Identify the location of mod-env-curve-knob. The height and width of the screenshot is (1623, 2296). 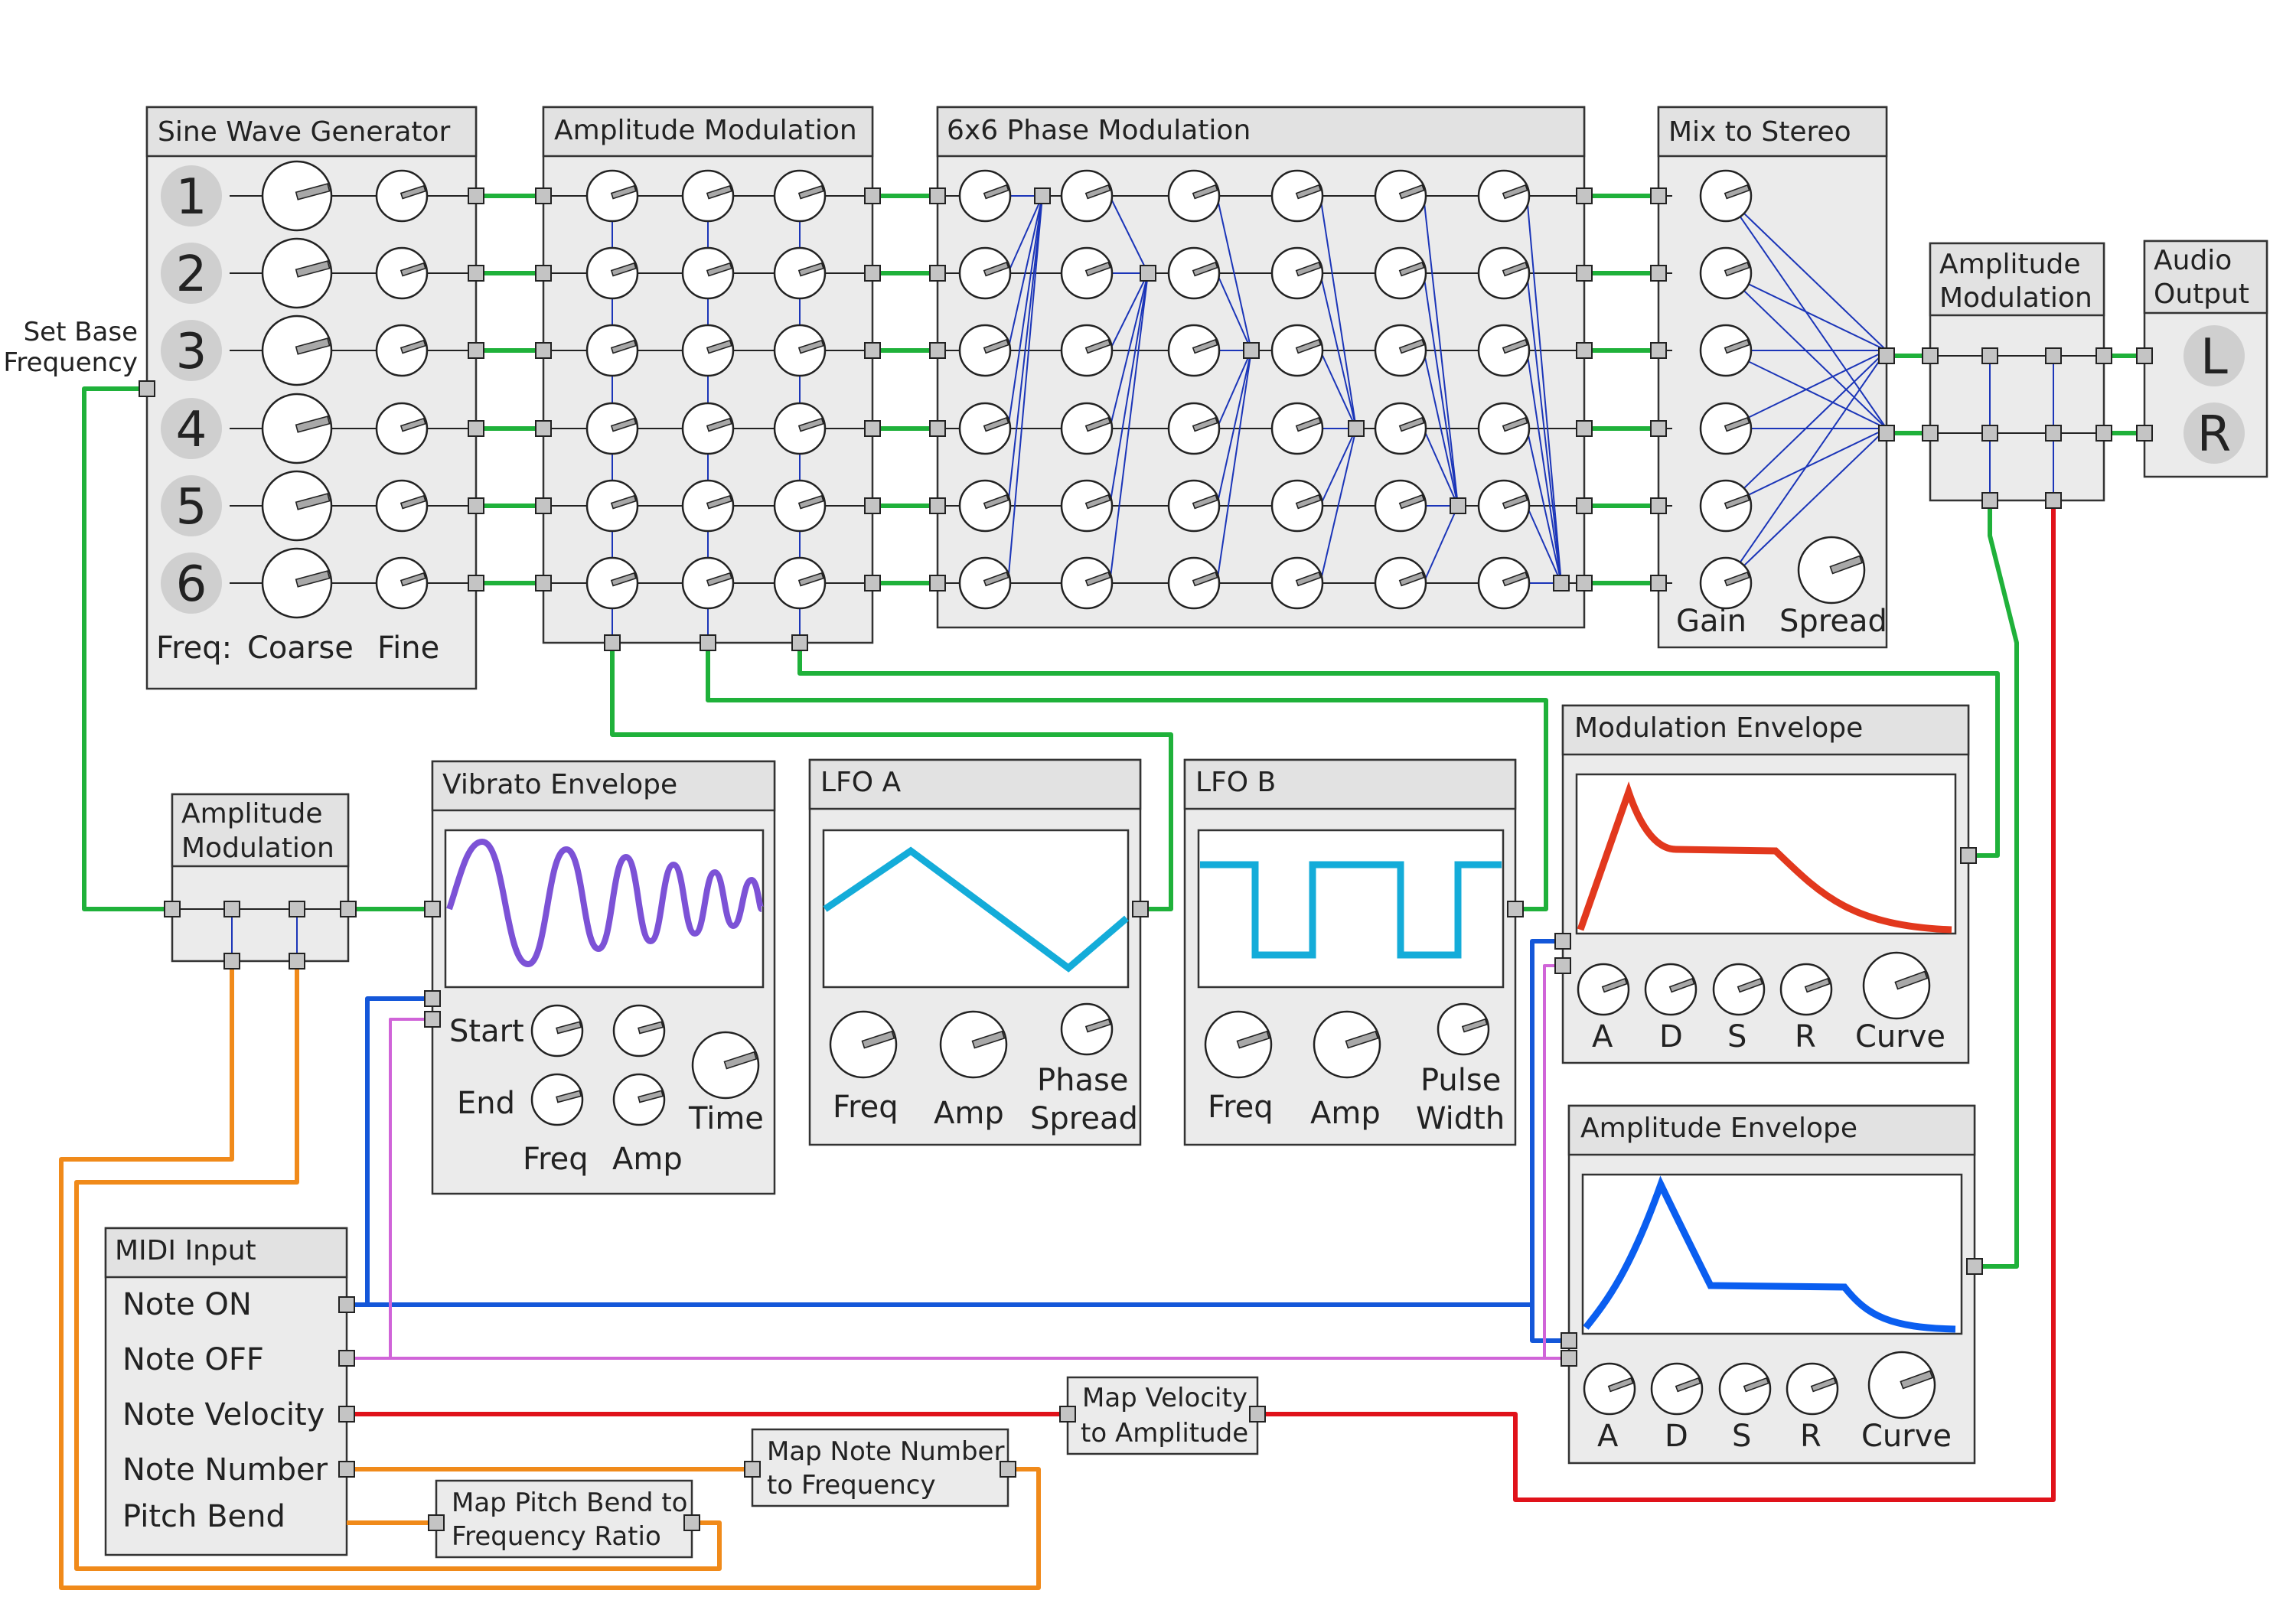
(1896, 986).